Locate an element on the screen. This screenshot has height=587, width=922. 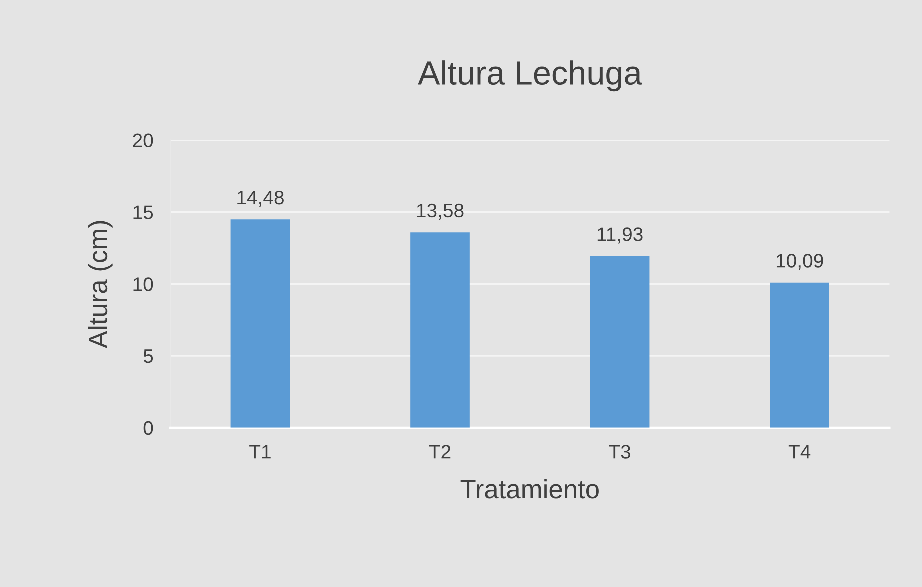
x-tick-label: T3 is located at coordinates (620, 452).